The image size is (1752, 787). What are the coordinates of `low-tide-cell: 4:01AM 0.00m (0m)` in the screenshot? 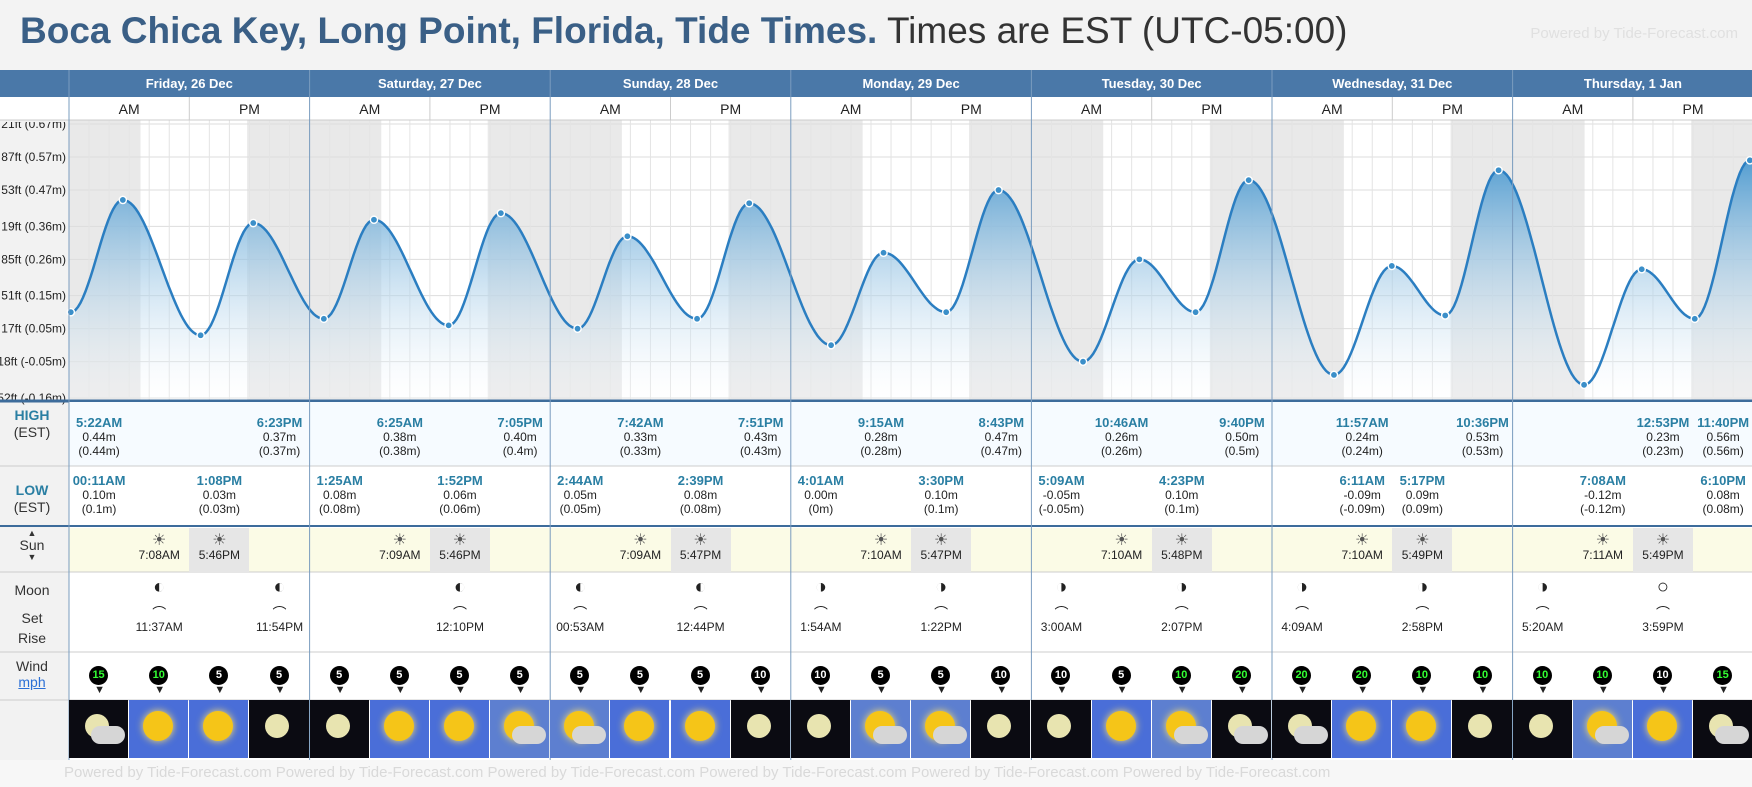 It's located at (821, 495).